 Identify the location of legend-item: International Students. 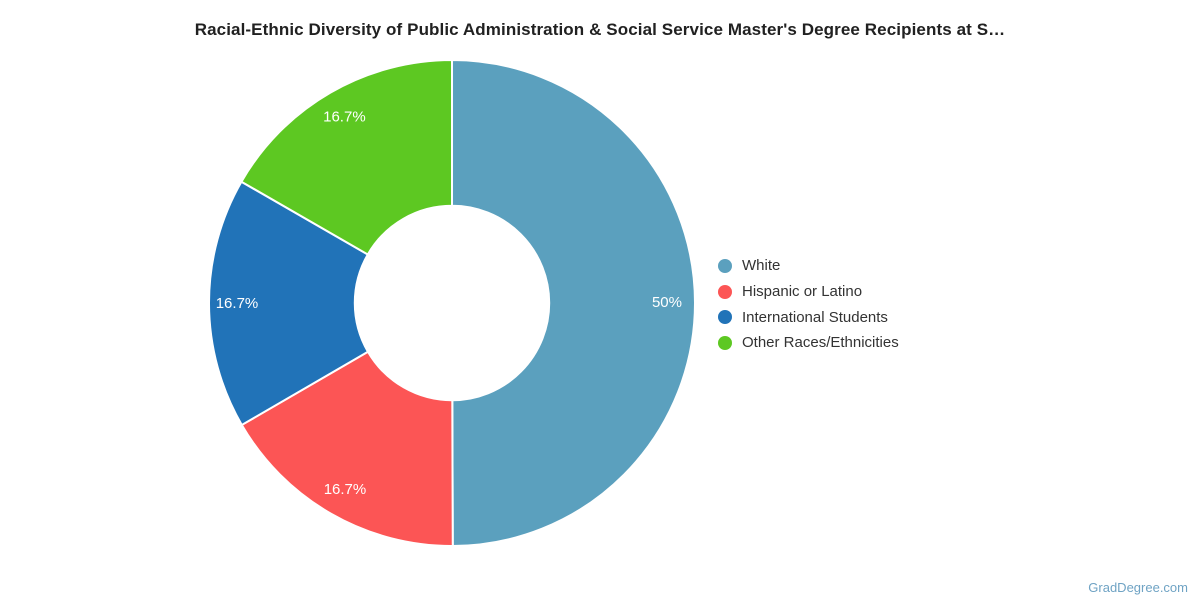
(808, 317).